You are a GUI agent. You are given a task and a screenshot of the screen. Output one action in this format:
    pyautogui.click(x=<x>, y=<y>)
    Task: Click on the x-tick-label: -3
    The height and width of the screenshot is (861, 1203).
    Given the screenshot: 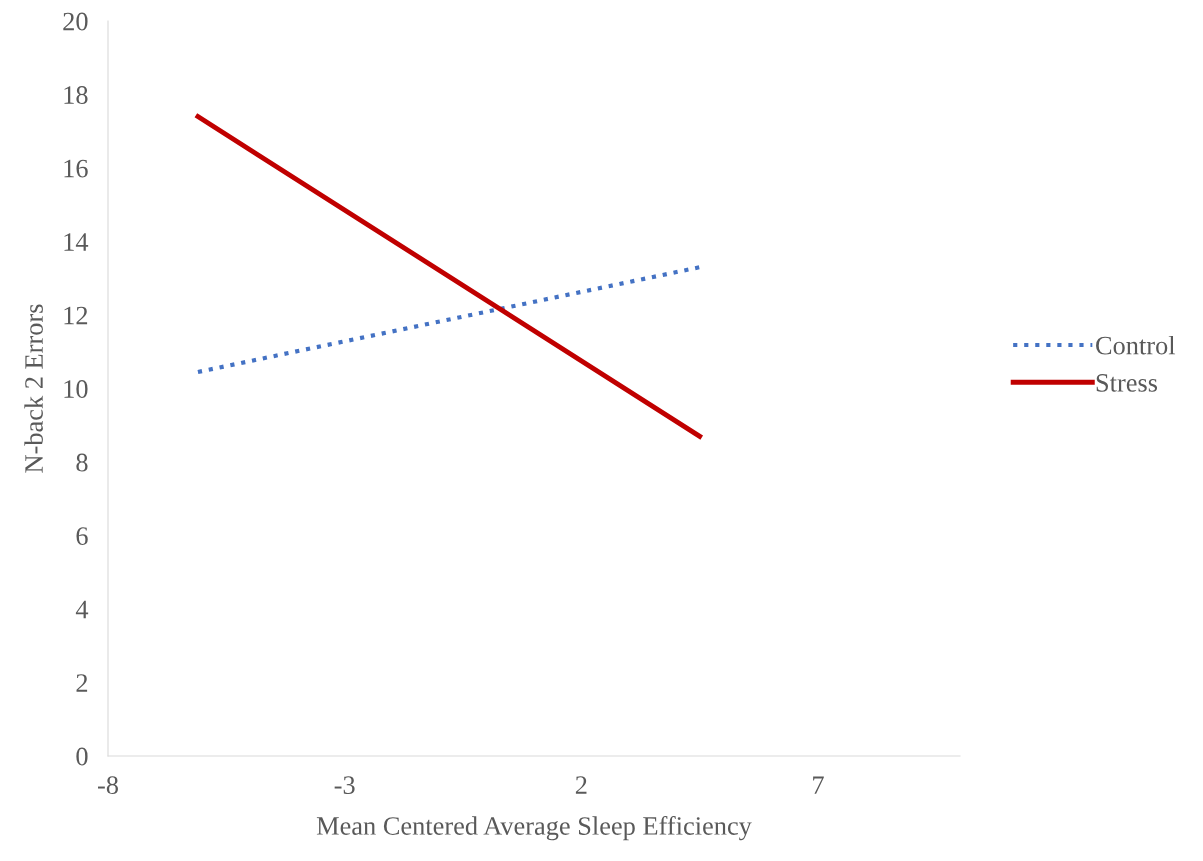 What is the action you would take?
    pyautogui.click(x=344, y=785)
    